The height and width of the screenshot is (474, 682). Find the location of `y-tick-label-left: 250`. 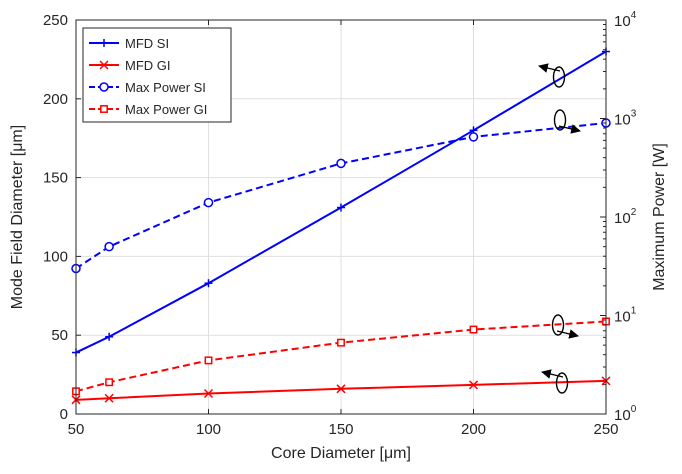

y-tick-label-left: 250 is located at coordinates (55, 20).